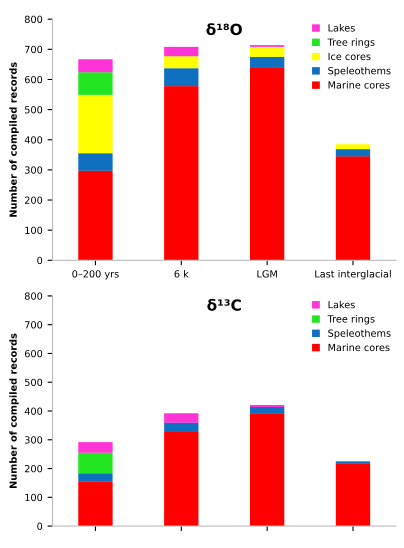 The height and width of the screenshot is (548, 404). I want to click on x-tick-label: LGM, so click(267, 274).